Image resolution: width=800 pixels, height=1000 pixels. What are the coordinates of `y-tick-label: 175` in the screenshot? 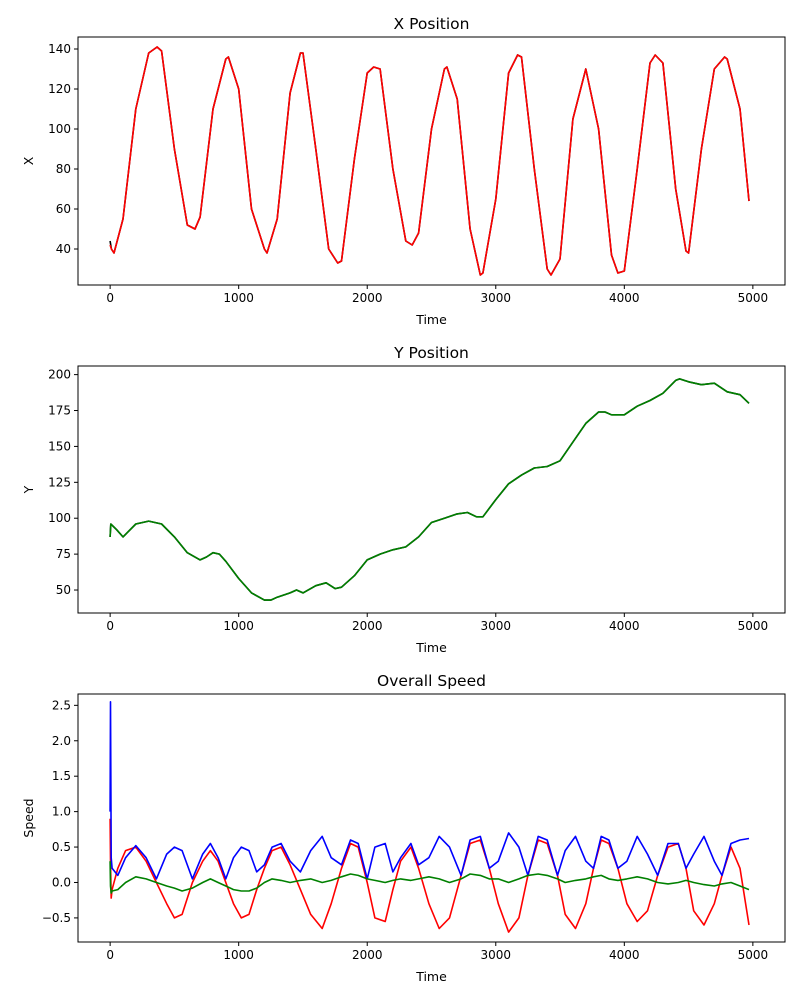 It's located at (59, 411).